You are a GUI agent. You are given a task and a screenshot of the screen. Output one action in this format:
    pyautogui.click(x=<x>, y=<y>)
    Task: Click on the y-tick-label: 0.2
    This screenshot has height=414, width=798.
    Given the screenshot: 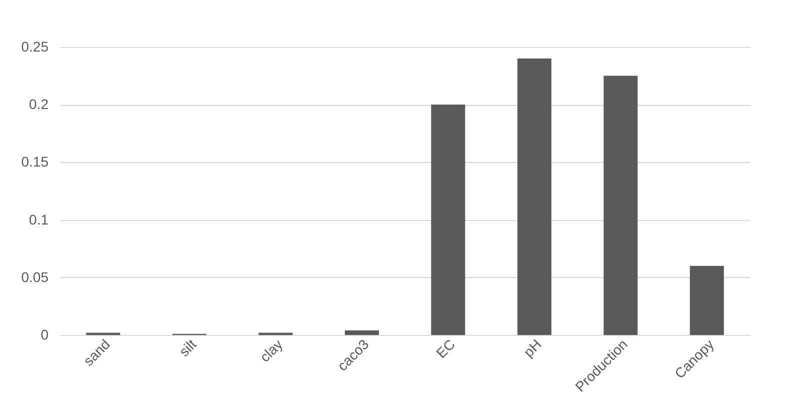 What is the action you would take?
    pyautogui.click(x=39, y=104)
    